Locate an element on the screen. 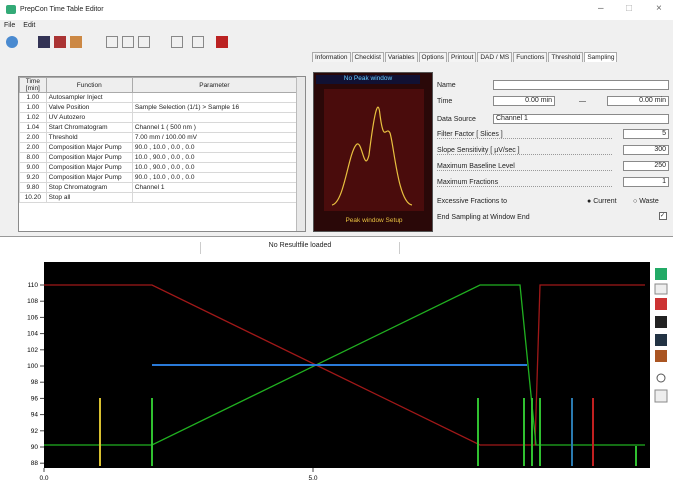 Image resolution: width=673 pixels, height=484 pixels. cell: Valve Position is located at coordinates (89, 107).